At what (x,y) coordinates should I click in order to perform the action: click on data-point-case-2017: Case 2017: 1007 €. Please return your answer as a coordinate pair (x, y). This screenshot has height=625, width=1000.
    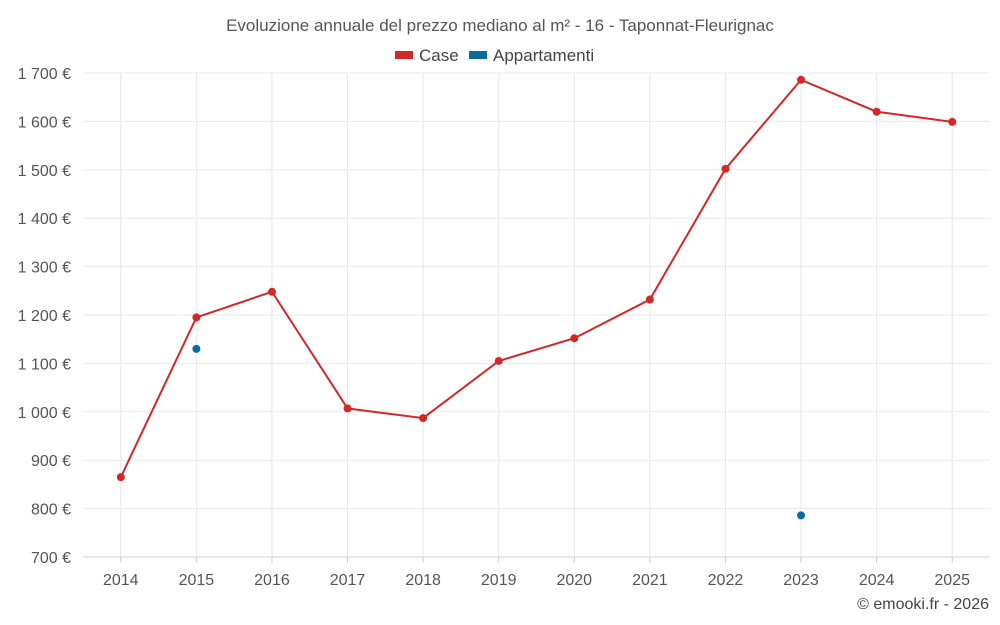
    Looking at the image, I should click on (347, 408).